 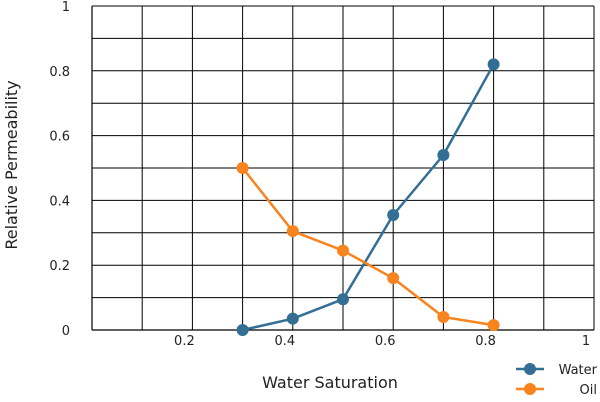 I want to click on water-legend-marker, so click(x=530, y=369).